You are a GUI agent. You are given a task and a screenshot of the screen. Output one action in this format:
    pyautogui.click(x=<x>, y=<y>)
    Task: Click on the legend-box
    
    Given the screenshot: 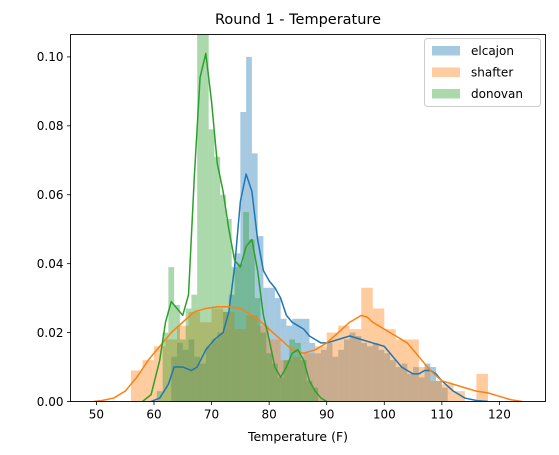 What is the action you would take?
    pyautogui.click(x=482, y=72)
    